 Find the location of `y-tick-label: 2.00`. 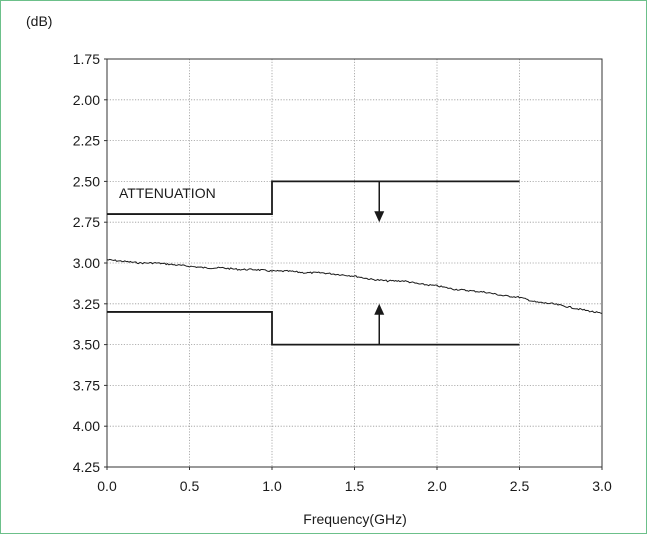

y-tick-label: 2.00 is located at coordinates (86, 100).